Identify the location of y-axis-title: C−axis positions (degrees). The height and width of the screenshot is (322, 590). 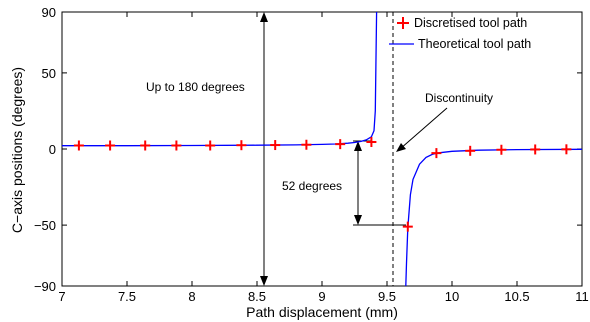
(17, 150).